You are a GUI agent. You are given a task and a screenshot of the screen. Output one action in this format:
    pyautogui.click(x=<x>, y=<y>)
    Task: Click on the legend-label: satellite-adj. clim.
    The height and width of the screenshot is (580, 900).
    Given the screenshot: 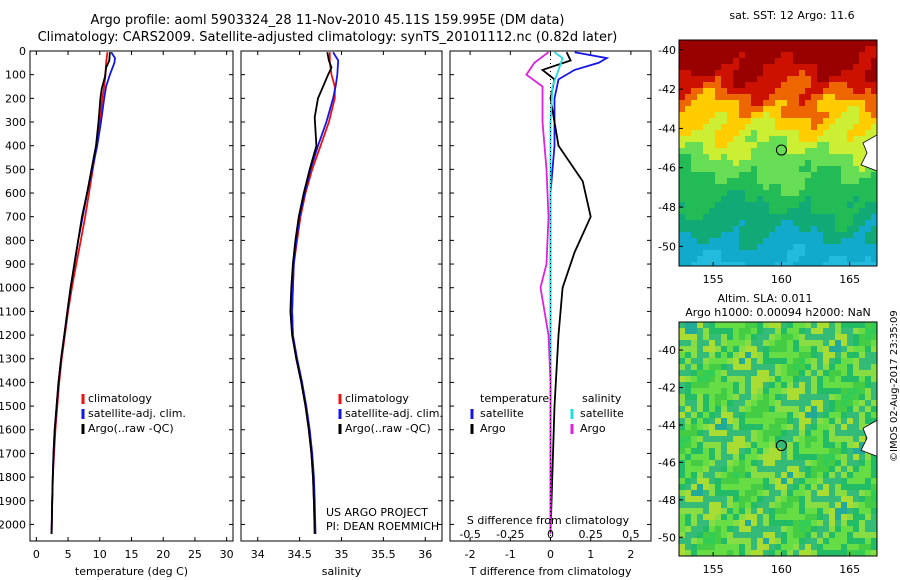 What is the action you would take?
    pyautogui.click(x=394, y=413)
    